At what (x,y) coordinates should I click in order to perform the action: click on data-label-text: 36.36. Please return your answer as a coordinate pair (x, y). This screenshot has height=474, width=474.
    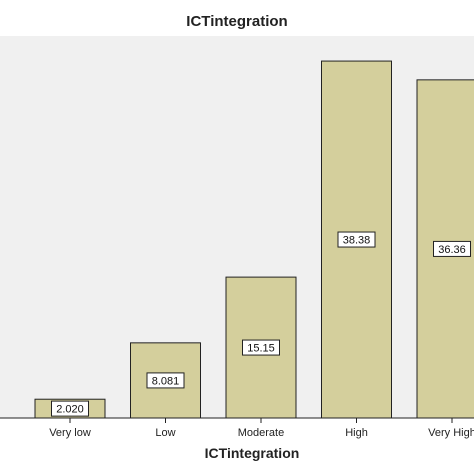
    Looking at the image, I should click on (452, 250).